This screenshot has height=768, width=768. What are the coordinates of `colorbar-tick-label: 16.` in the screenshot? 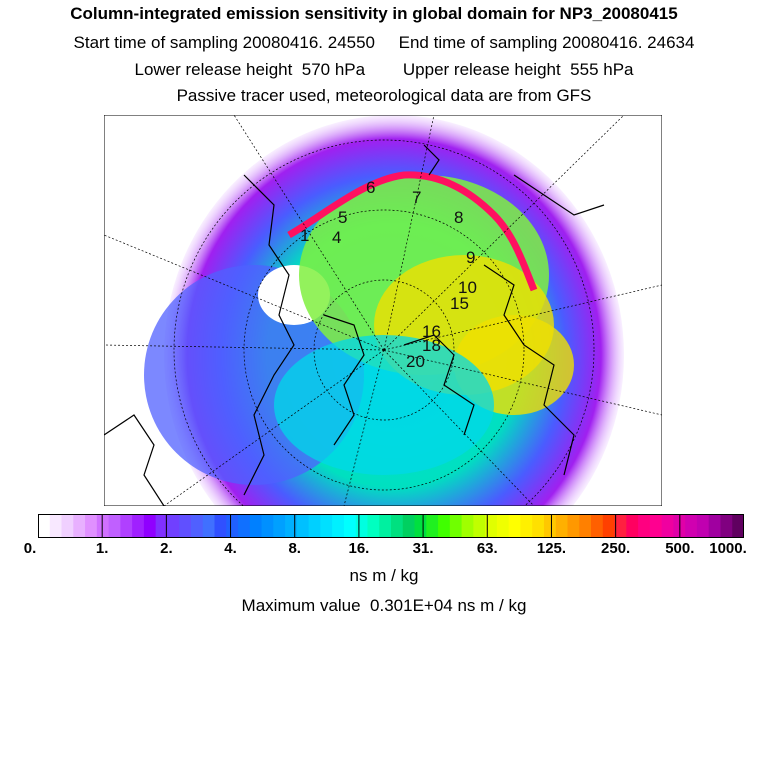 It's located at (359, 548).